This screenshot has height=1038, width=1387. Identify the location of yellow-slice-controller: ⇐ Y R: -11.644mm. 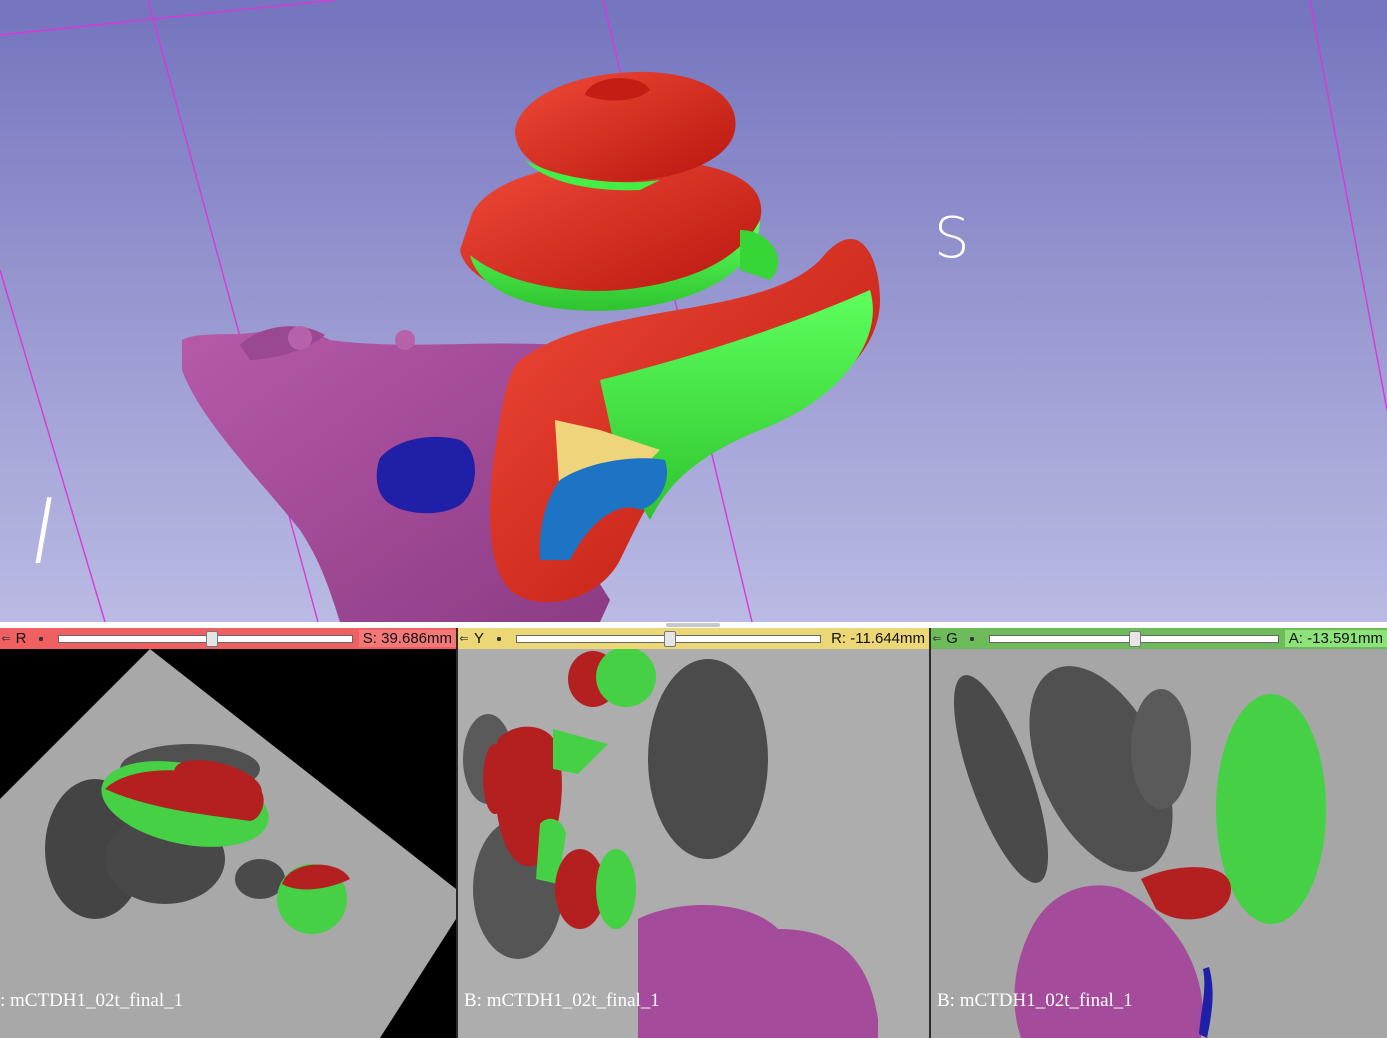
(693, 638).